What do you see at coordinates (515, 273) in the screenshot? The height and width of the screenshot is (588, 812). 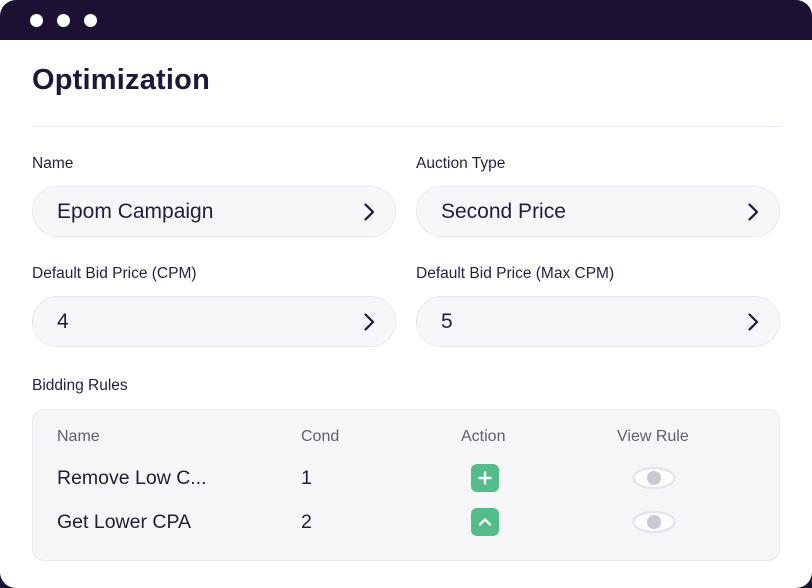 I see `default-bid-max-cpm-label: Default Bid Price (Max CPM)` at bounding box center [515, 273].